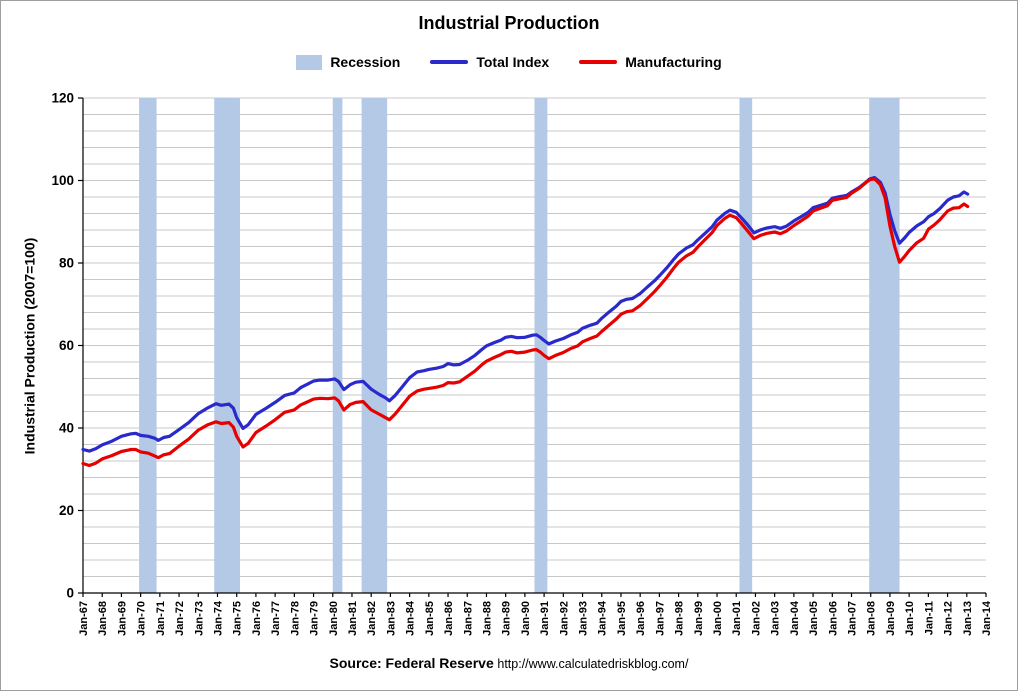 The image size is (1018, 691). Describe the element at coordinates (660, 618) in the screenshot. I see `x-tick-label: Jan-97` at that location.